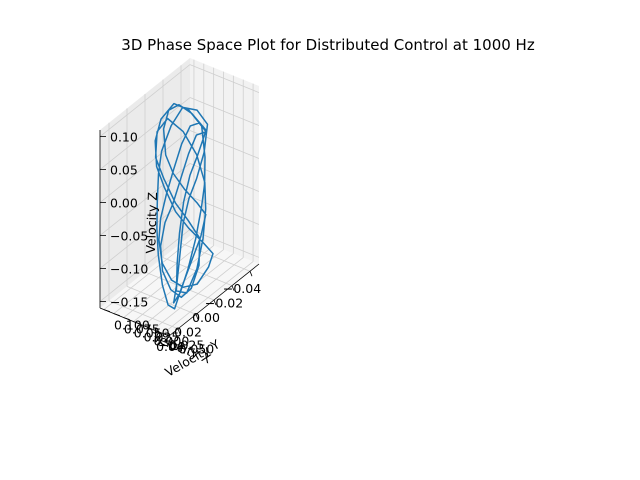  What do you see at coordinates (191, 349) in the screenshot?
I see `y-tick-label: −0.050` at bounding box center [191, 349].